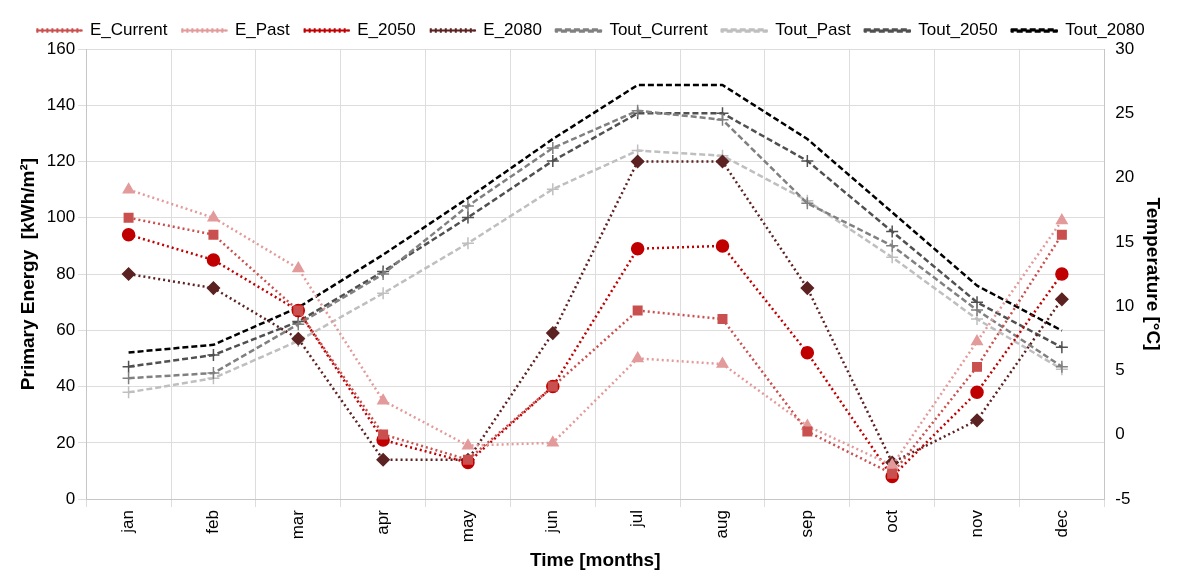  I want to click on y-tick-label: 160, so click(61, 48).